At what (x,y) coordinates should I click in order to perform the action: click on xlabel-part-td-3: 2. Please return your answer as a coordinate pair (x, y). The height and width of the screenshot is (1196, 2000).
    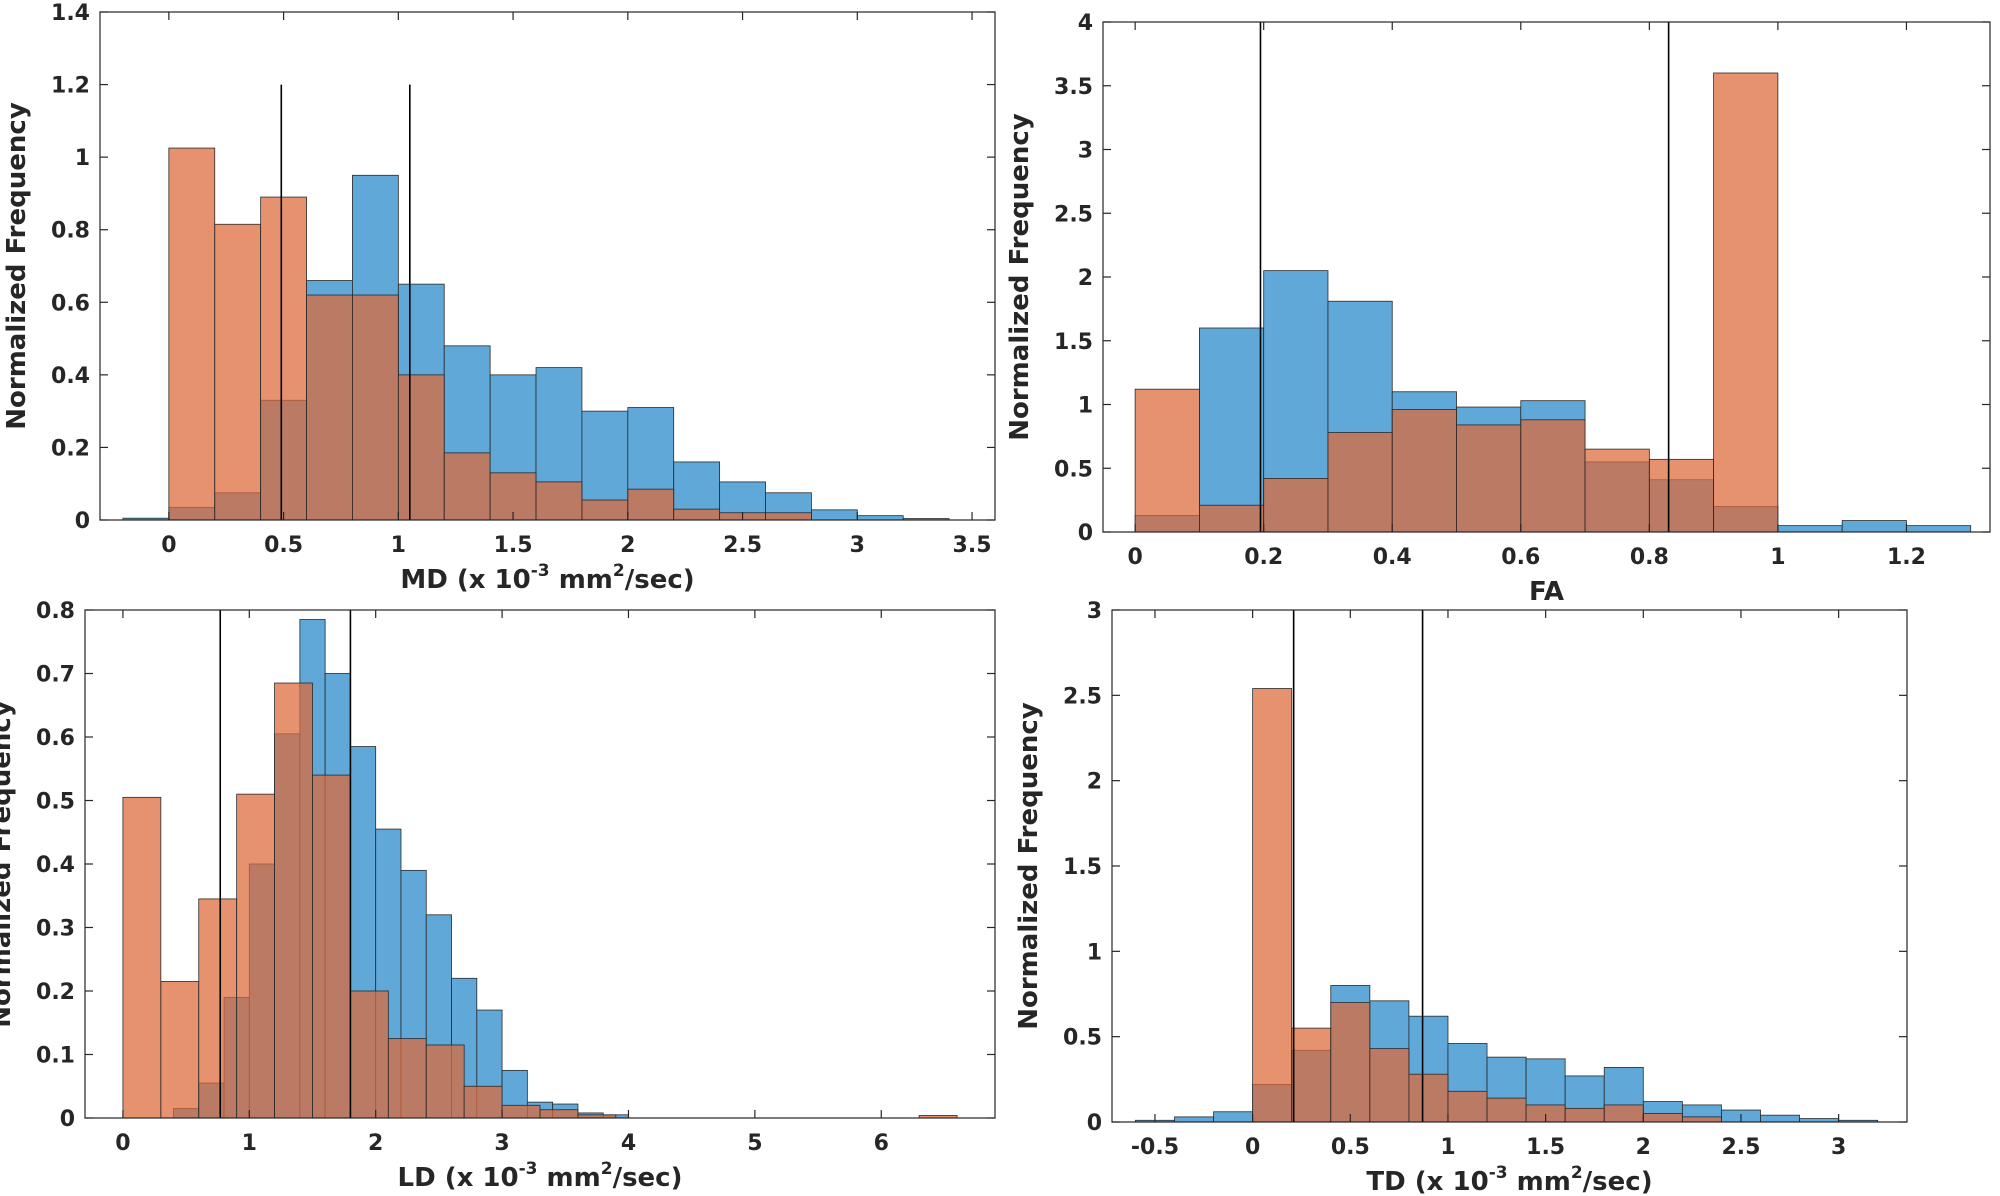
    Looking at the image, I should click on (1577, 1173).